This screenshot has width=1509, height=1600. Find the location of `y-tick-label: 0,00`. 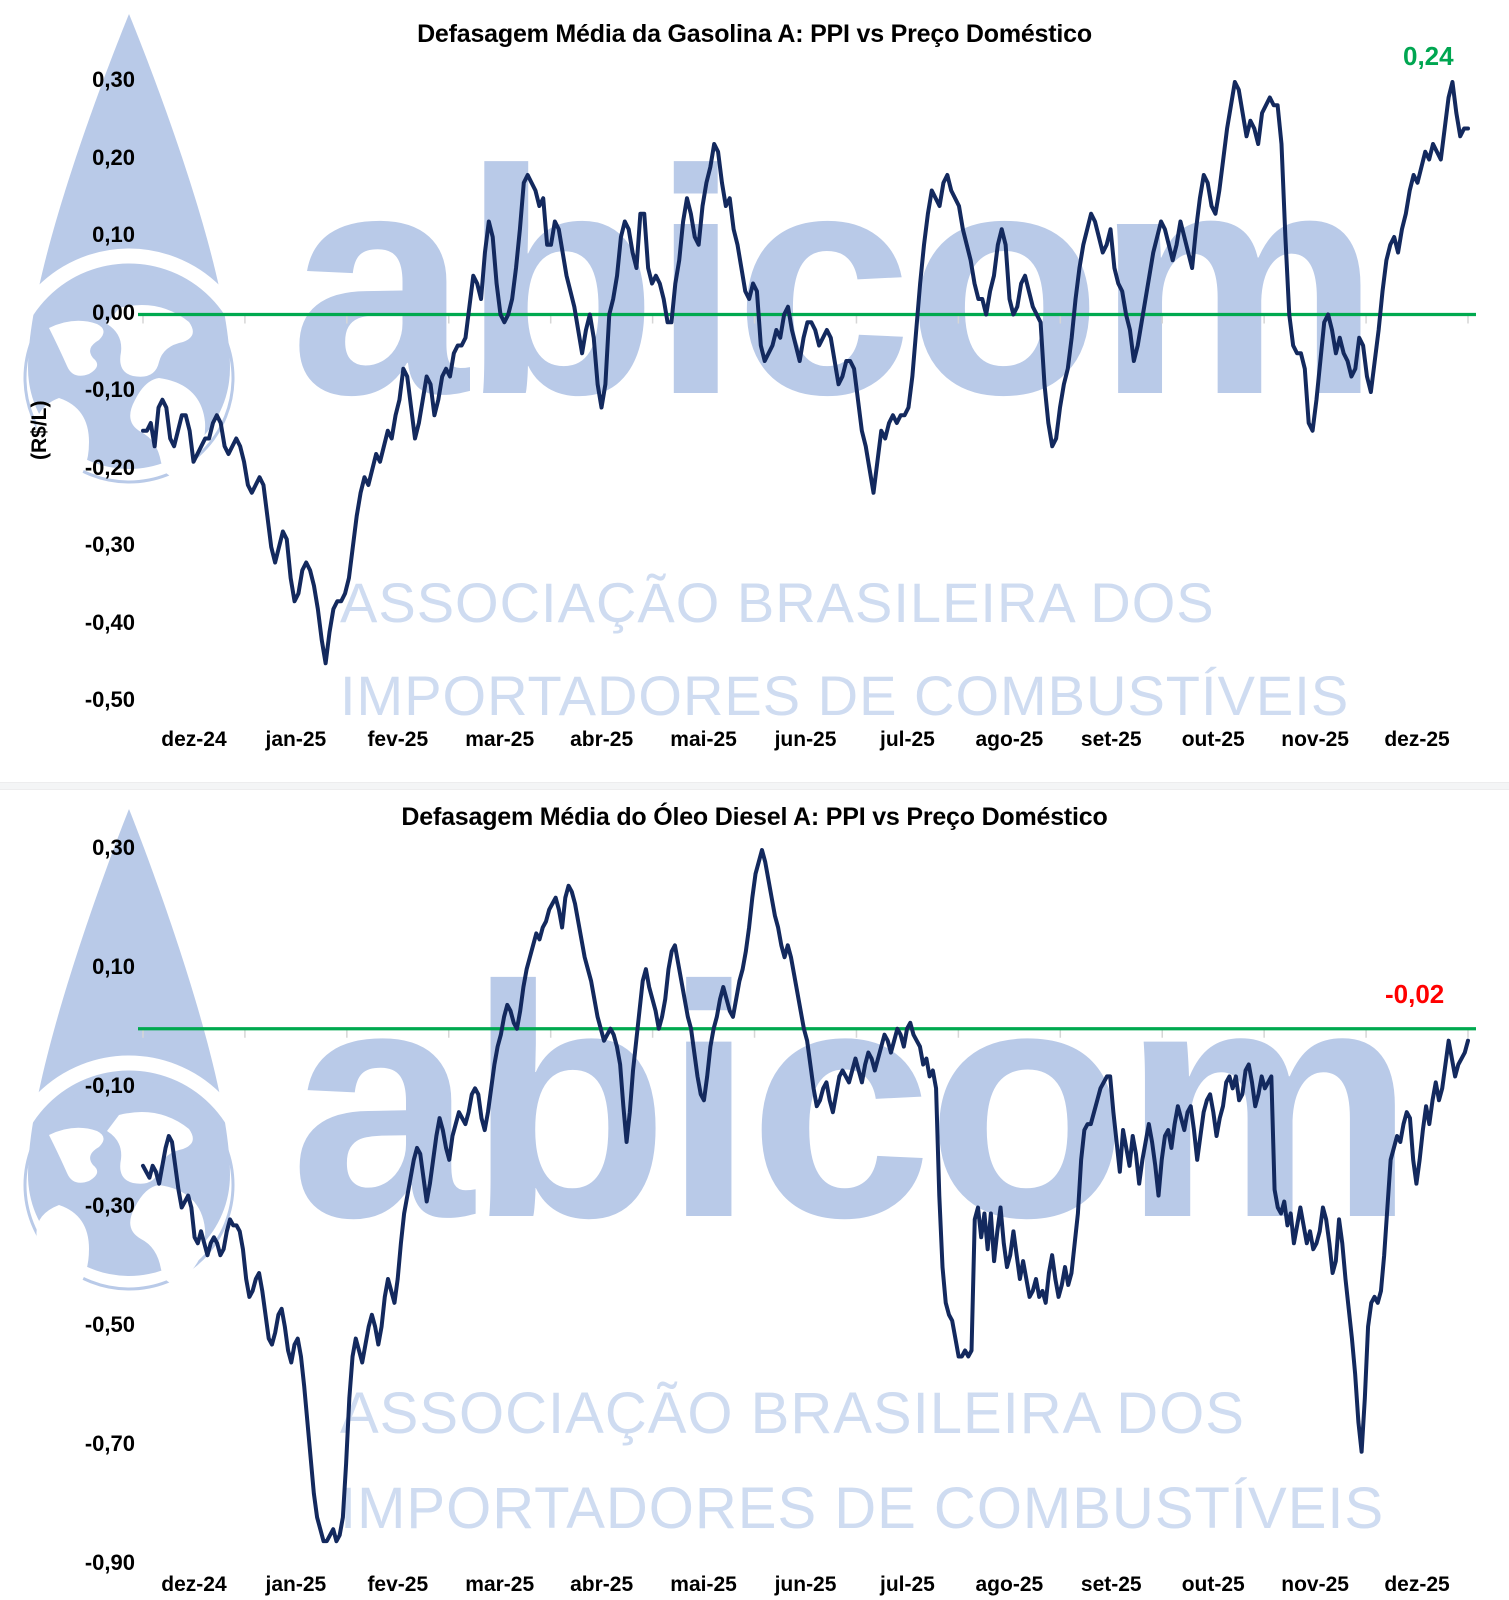

y-tick-label: 0,00 is located at coordinates (113, 312).